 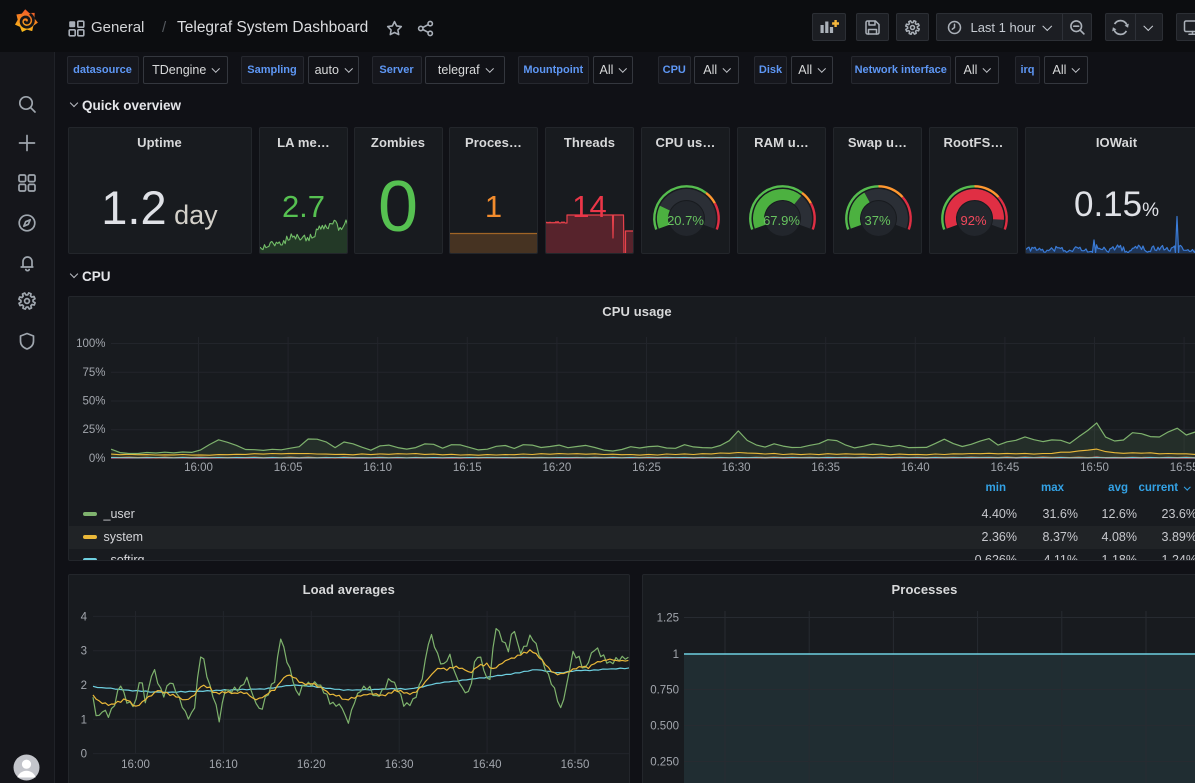 I want to click on svg-text: 50%, so click(x=93, y=401).